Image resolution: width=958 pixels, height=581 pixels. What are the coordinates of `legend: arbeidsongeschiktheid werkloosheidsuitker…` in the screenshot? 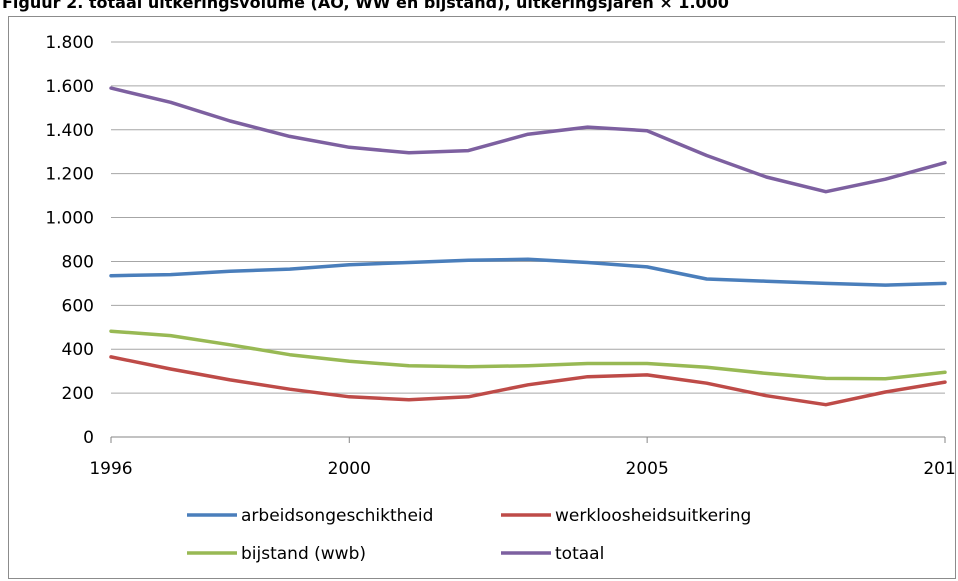 It's located at (469, 535).